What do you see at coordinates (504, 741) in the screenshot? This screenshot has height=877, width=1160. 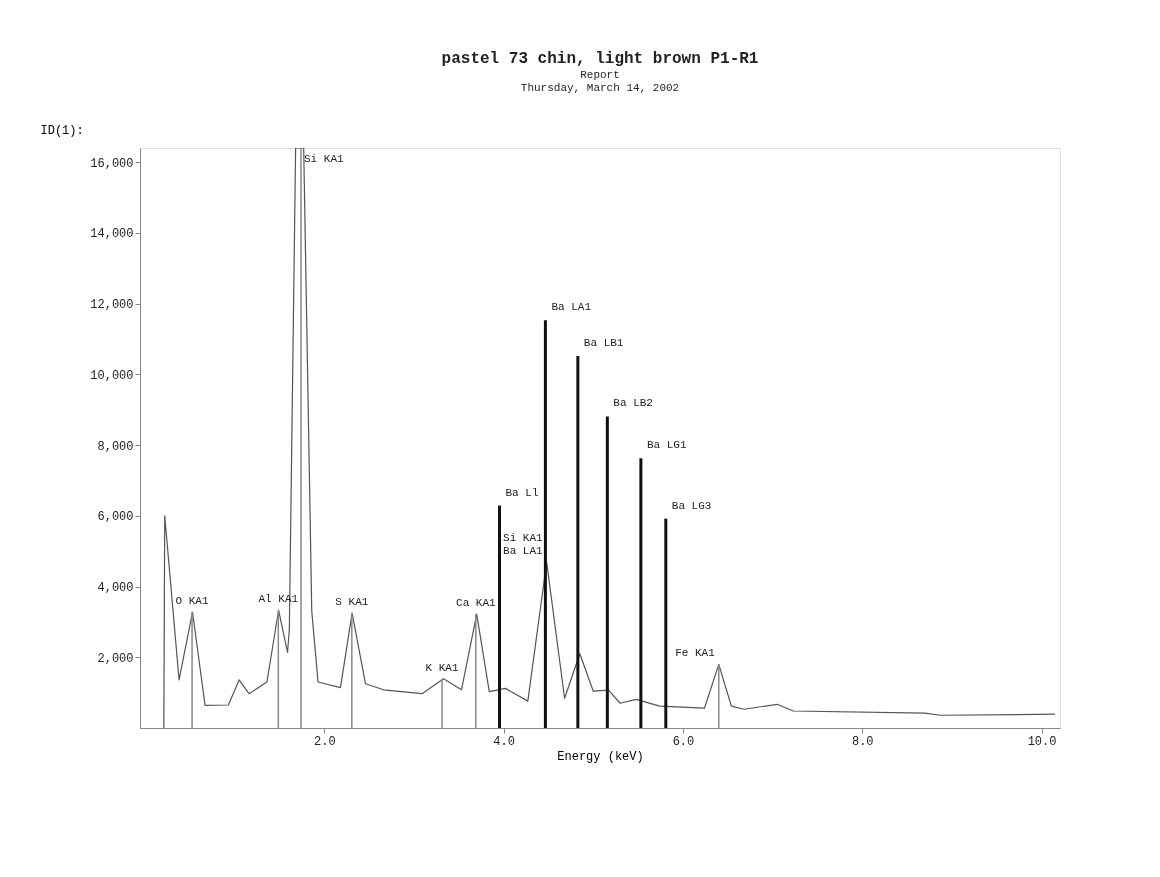 I see `x-tick-label: 4.0` at bounding box center [504, 741].